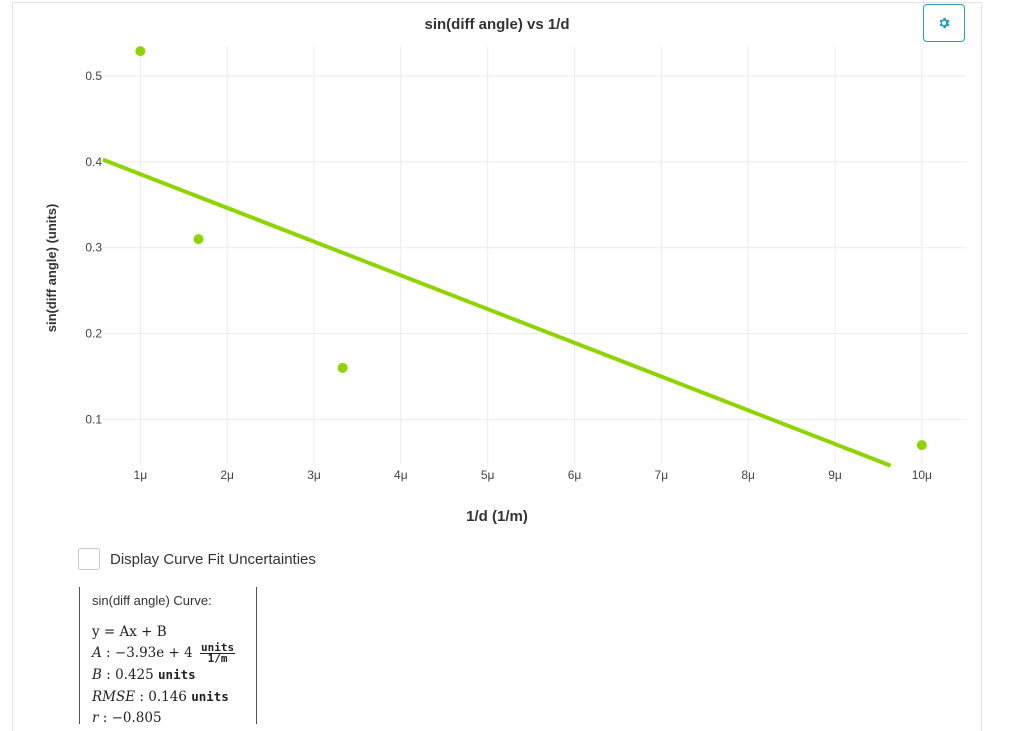 The width and height of the screenshot is (1019, 731). Describe the element at coordinates (496, 24) in the screenshot. I see `chart-title: sin(diff angle) vs 1/d` at that location.